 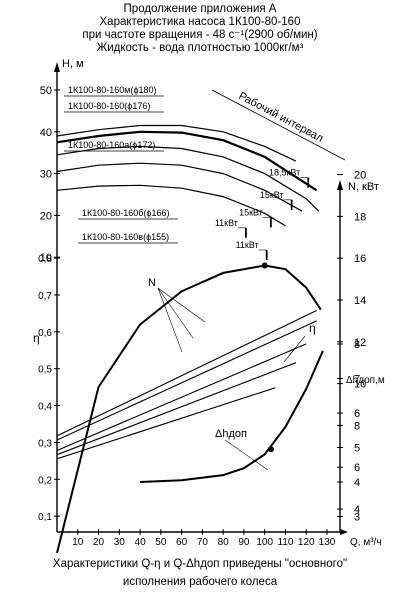 I want to click on dh-tick-label: 3, so click(x=357, y=518).